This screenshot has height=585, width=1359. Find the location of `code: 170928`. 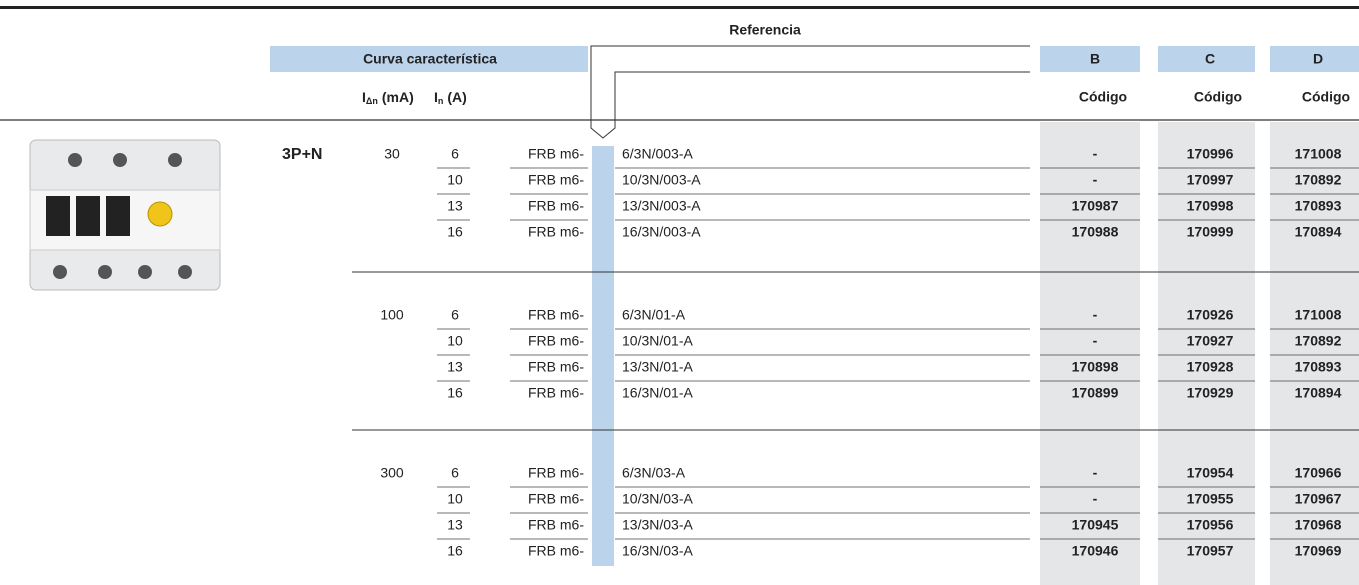

code: 170928 is located at coordinates (1210, 367).